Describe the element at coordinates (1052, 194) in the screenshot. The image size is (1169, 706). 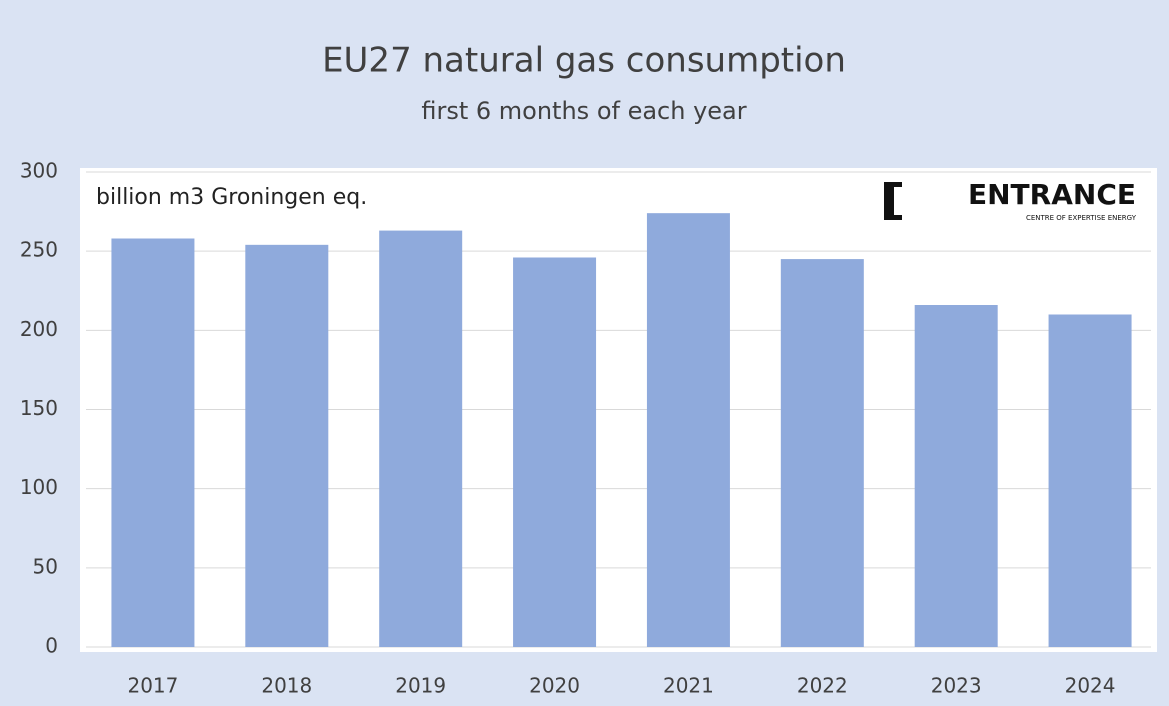
I see `logo-name: ENTRANCE` at that location.